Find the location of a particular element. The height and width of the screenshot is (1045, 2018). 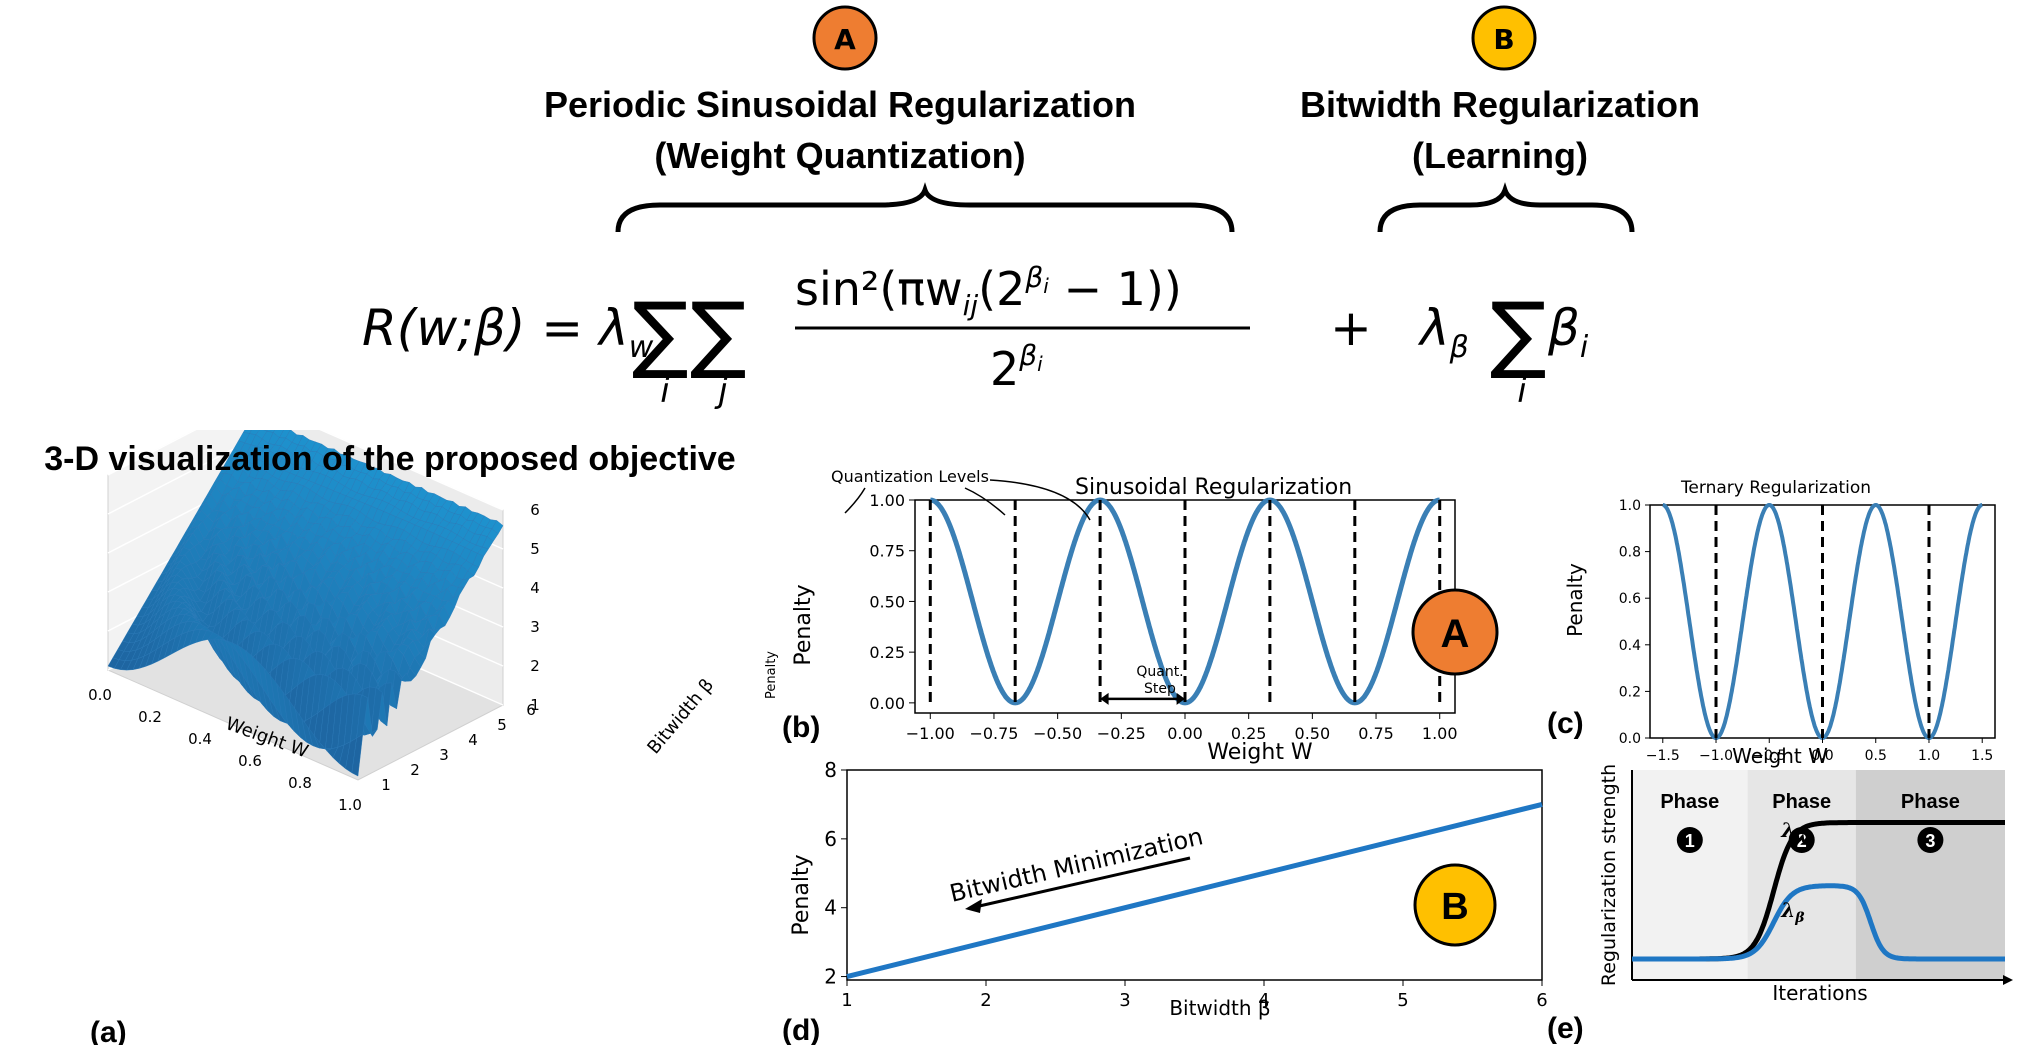

chart-c-xtick-label: 1.0 is located at coordinates (1929, 756).